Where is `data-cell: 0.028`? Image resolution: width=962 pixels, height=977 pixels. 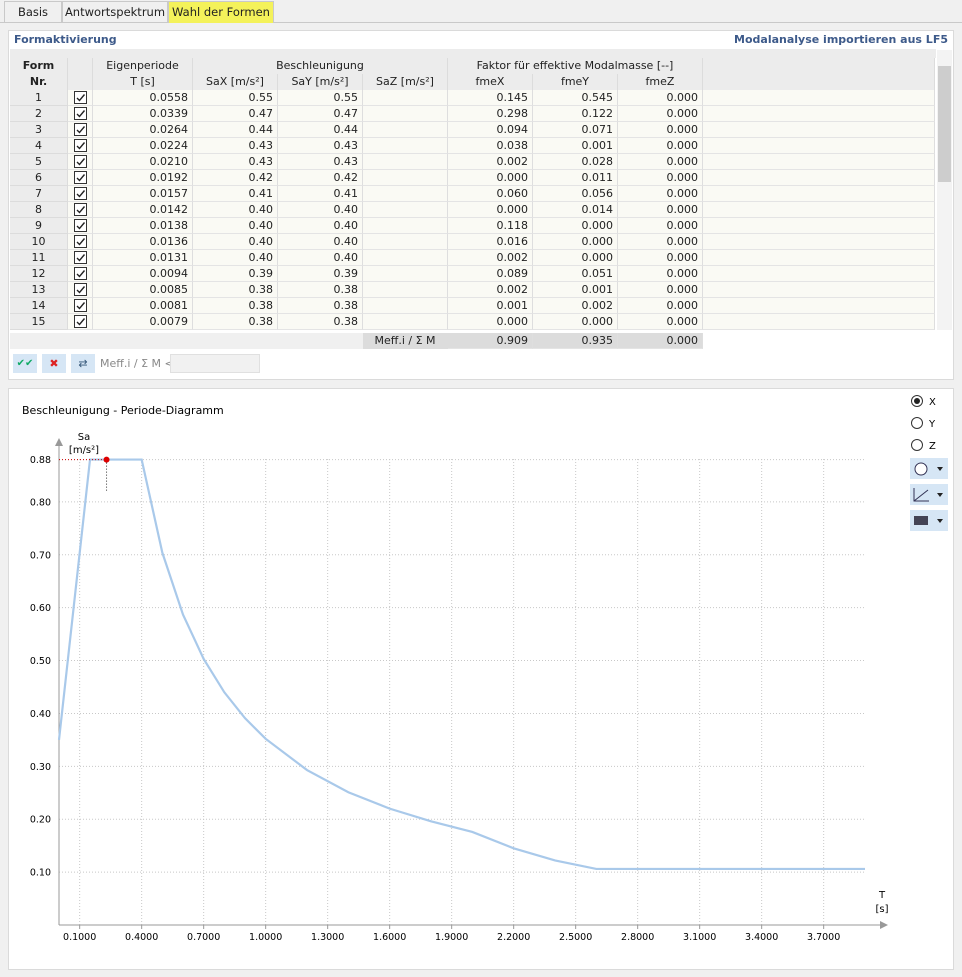 data-cell: 0.028 is located at coordinates (575, 162).